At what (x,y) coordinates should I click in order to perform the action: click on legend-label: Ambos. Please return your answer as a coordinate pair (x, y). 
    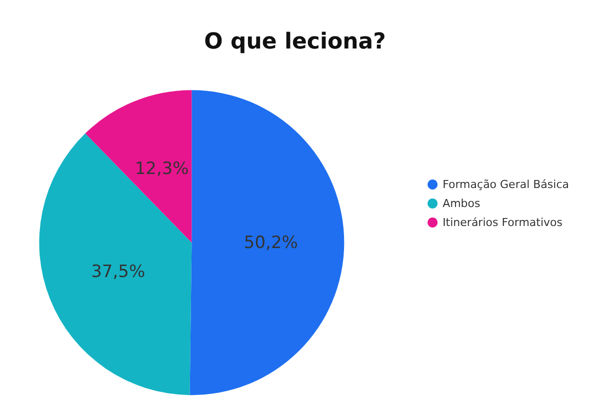
    Looking at the image, I should click on (461, 203).